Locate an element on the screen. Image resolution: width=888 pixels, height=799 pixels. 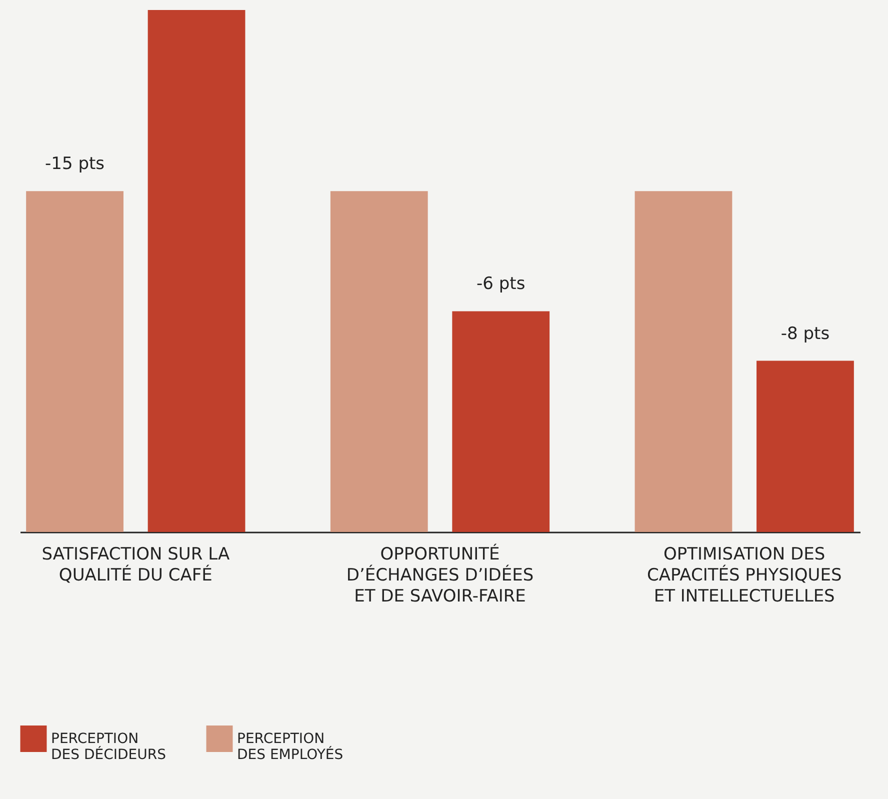
annotation: -8 pts is located at coordinates (805, 334).